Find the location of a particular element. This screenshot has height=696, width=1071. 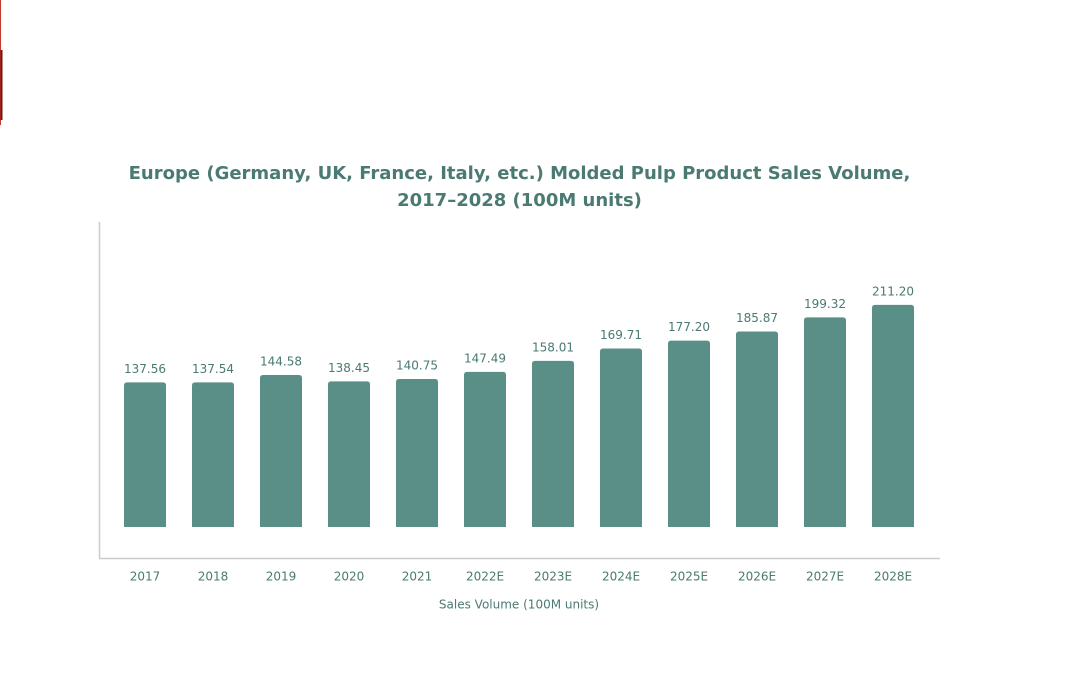

value-label: 169.71 is located at coordinates (621, 335).